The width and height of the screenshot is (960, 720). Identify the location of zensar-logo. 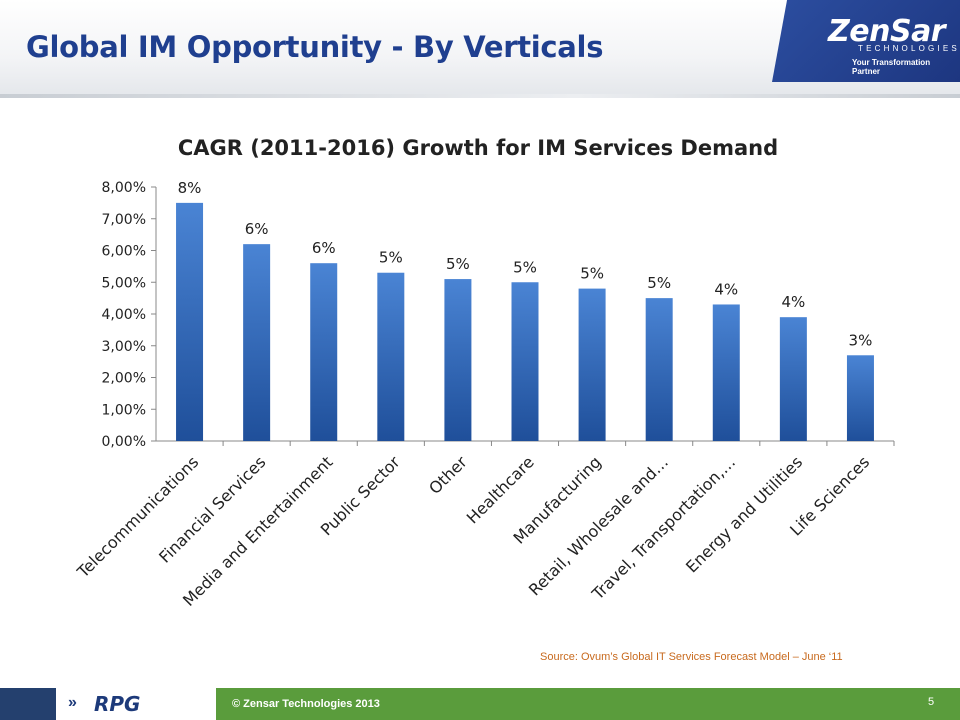
(866, 41).